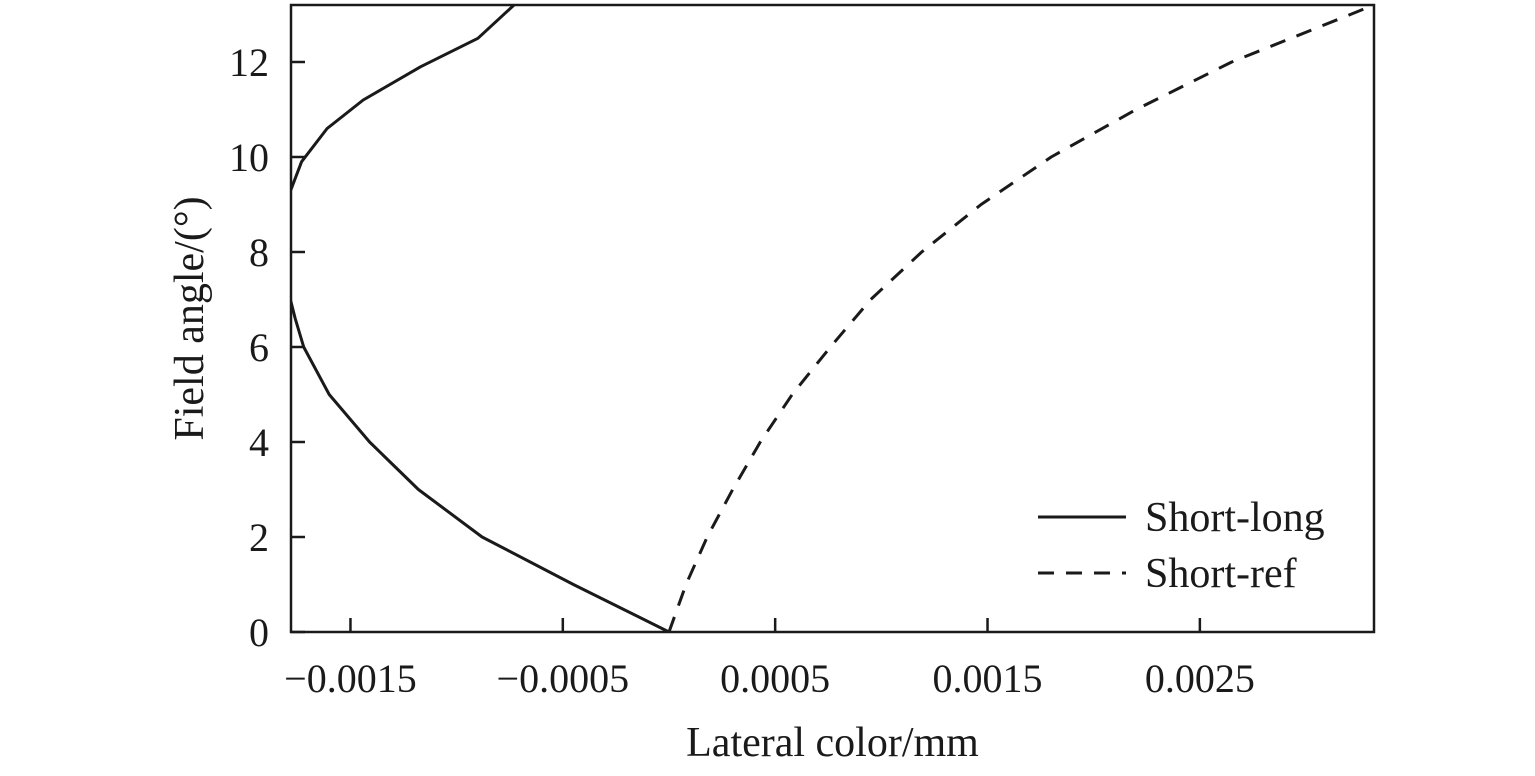 Image resolution: width=1535 pixels, height=776 pixels. I want to click on y-axis-ticks: 0 2 4 6 8 10 12, so click(267, 347).